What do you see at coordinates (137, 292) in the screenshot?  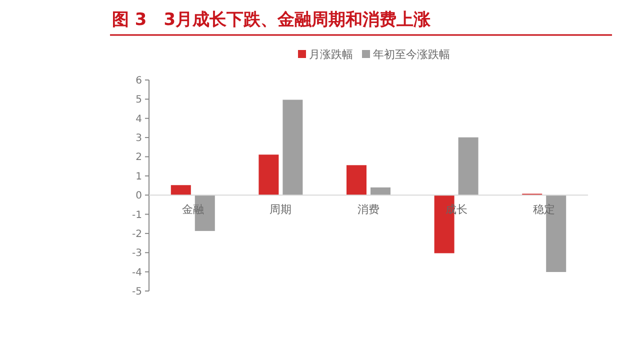 I see `y-tick-label: -5` at bounding box center [137, 292].